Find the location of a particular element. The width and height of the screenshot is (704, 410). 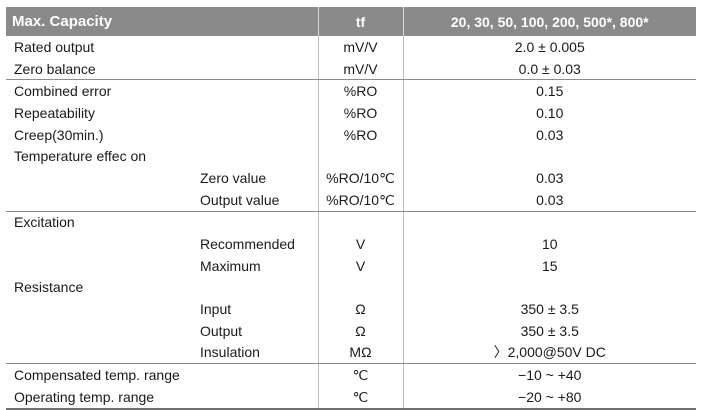

row-value: 0.10 is located at coordinates (549, 113).